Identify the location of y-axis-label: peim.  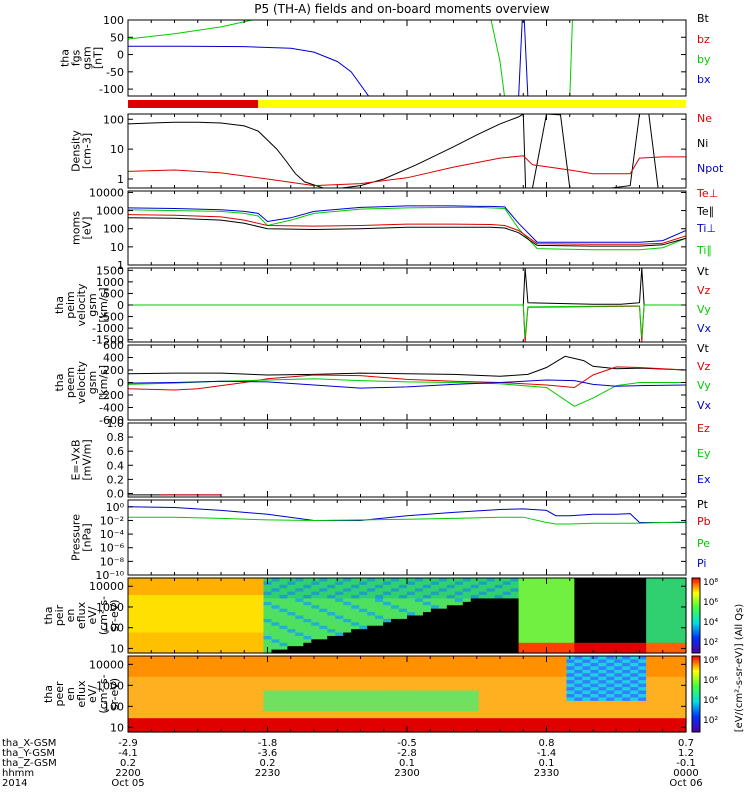
(70, 305).